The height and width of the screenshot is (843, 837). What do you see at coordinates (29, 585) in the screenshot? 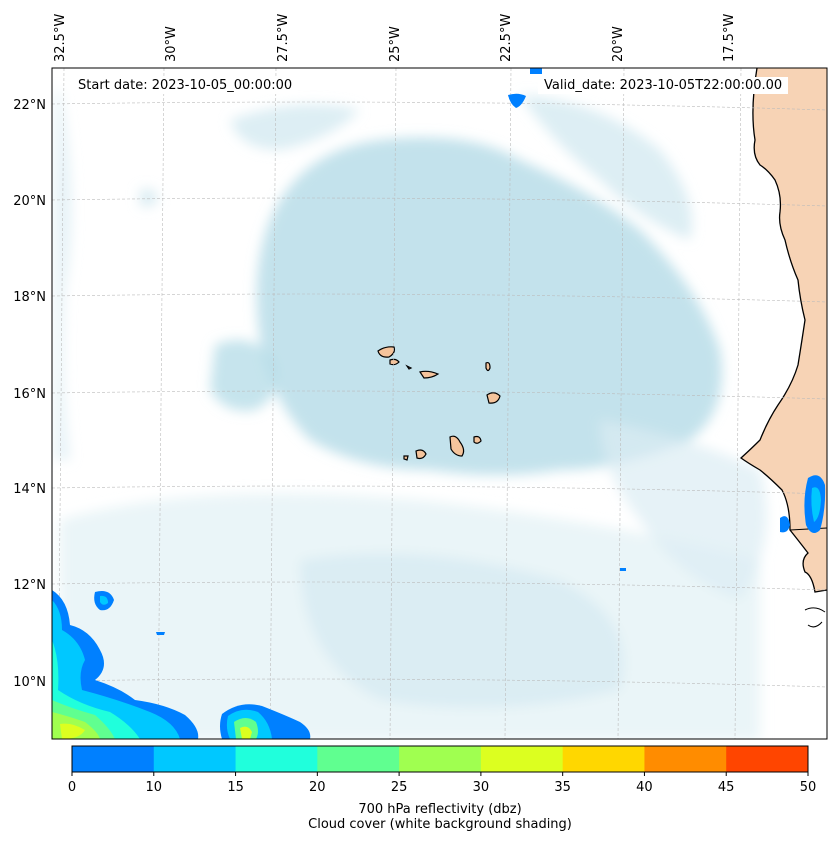
I see `lat-label: 12°N` at bounding box center [29, 585].